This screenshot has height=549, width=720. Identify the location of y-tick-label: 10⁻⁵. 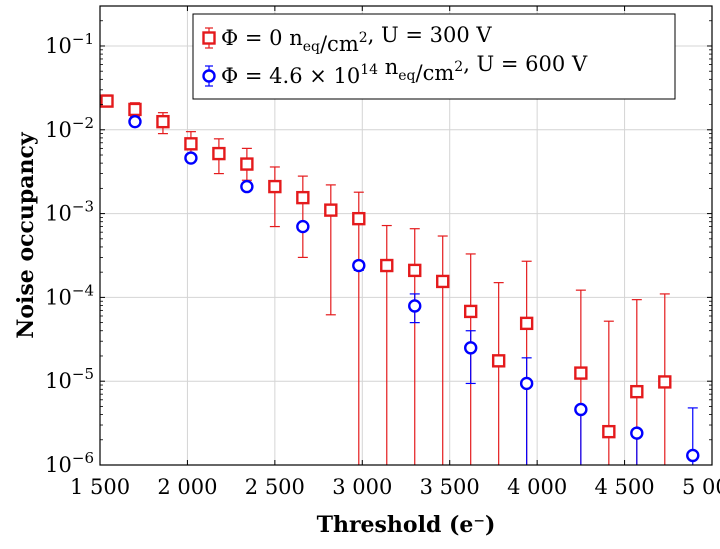
(69, 379).